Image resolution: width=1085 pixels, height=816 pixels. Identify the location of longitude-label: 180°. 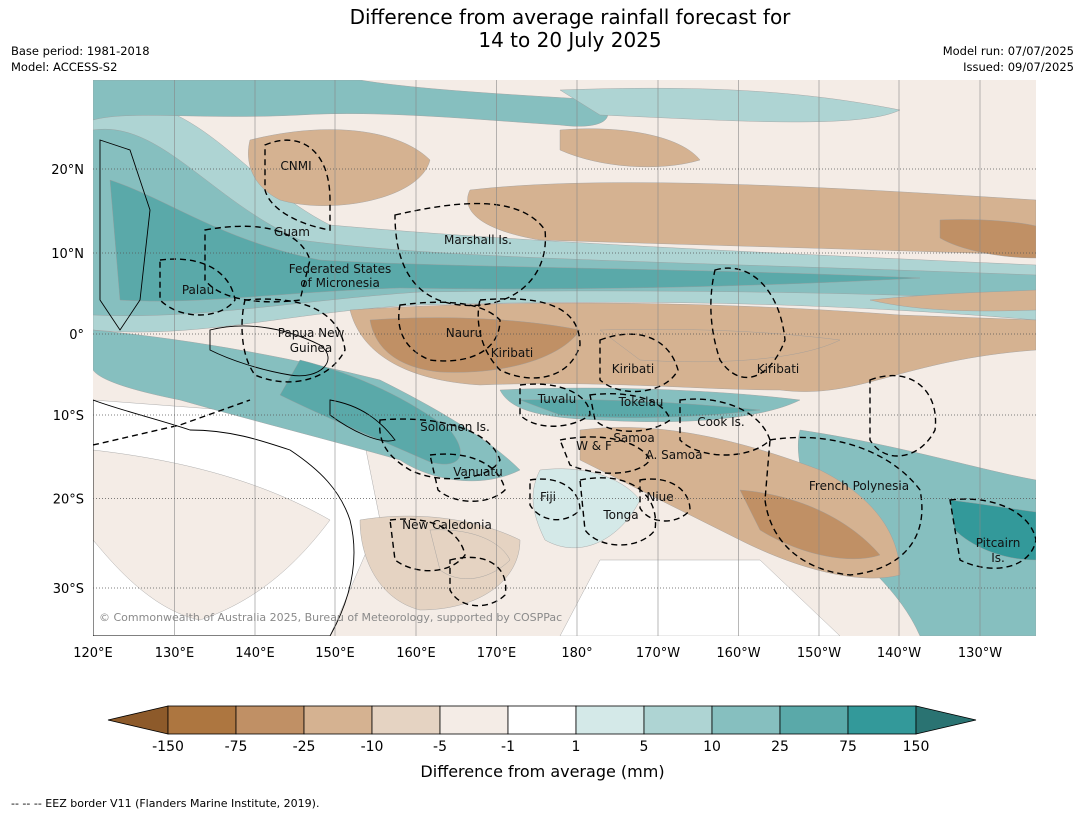
(576, 653).